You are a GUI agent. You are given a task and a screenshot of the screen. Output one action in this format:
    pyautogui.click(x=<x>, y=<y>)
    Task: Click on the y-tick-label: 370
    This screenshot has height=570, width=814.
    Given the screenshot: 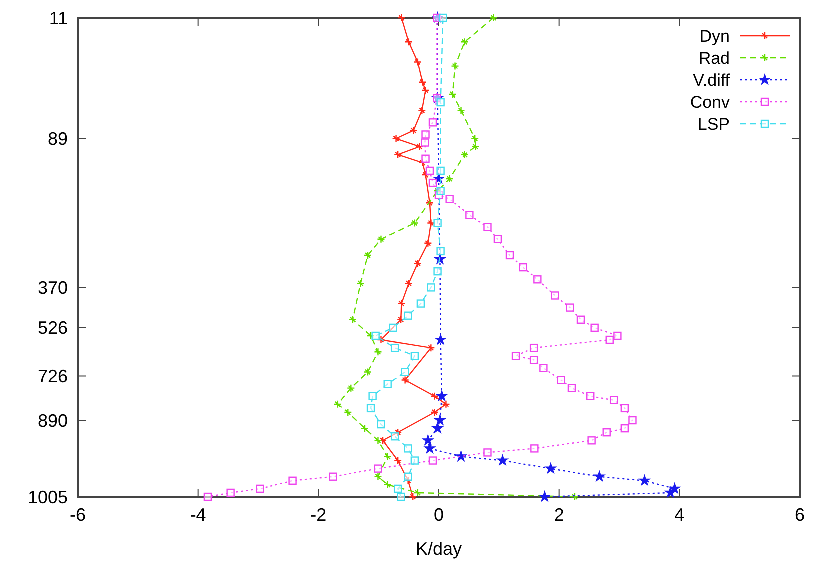 What is the action you would take?
    pyautogui.click(x=53, y=288)
    